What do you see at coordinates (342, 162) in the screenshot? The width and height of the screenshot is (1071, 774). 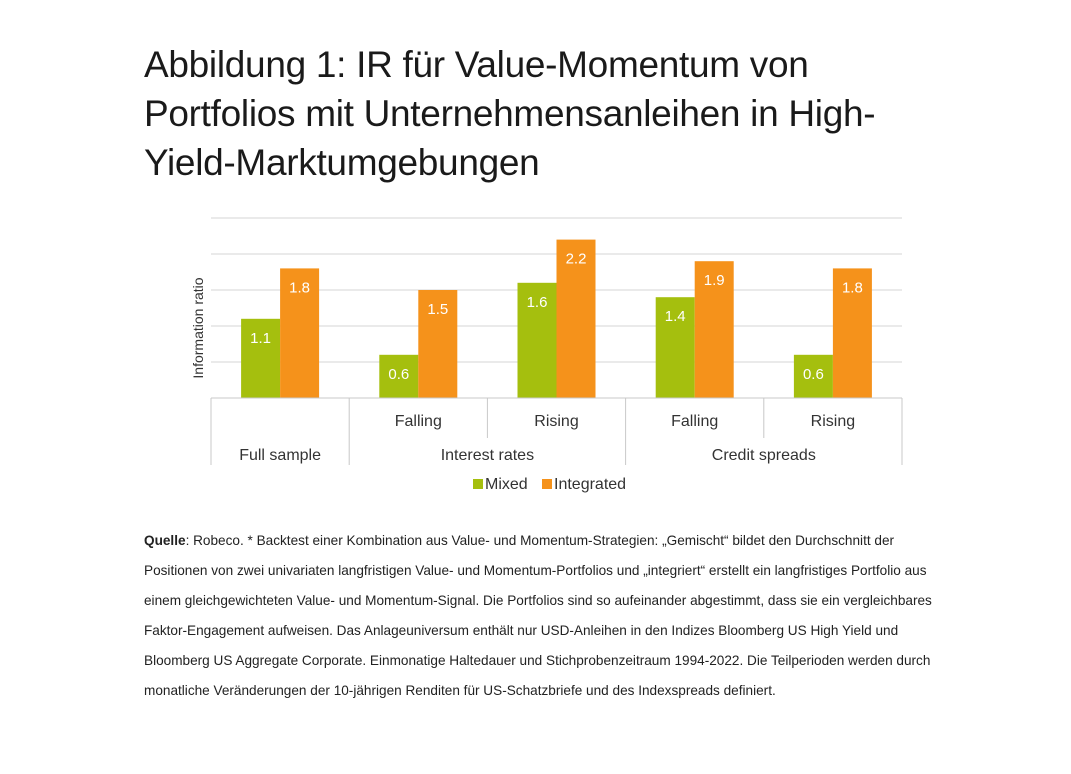 I see `title-line-3: Yield-Marktumgebungen` at bounding box center [342, 162].